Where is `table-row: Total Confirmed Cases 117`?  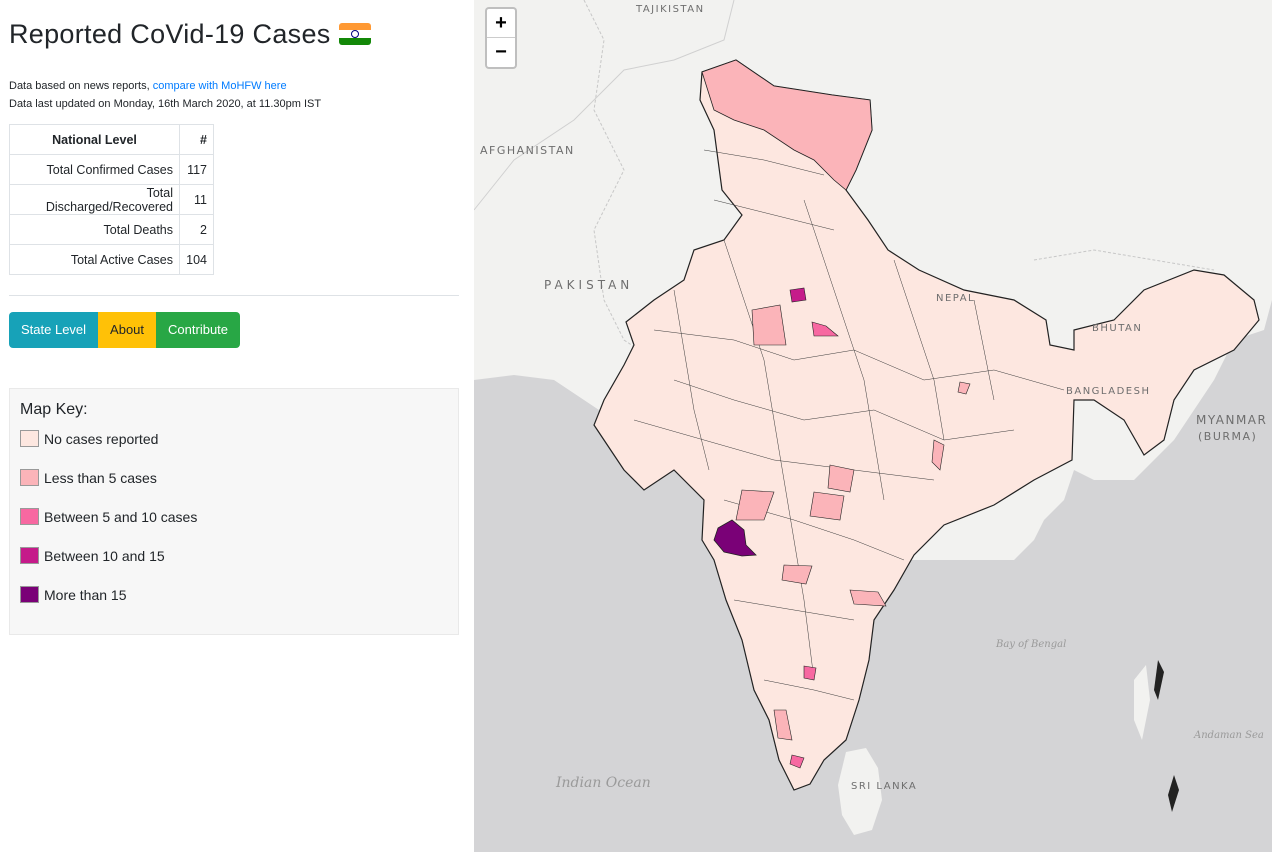 table-row: Total Confirmed Cases 117 is located at coordinates (111, 169).